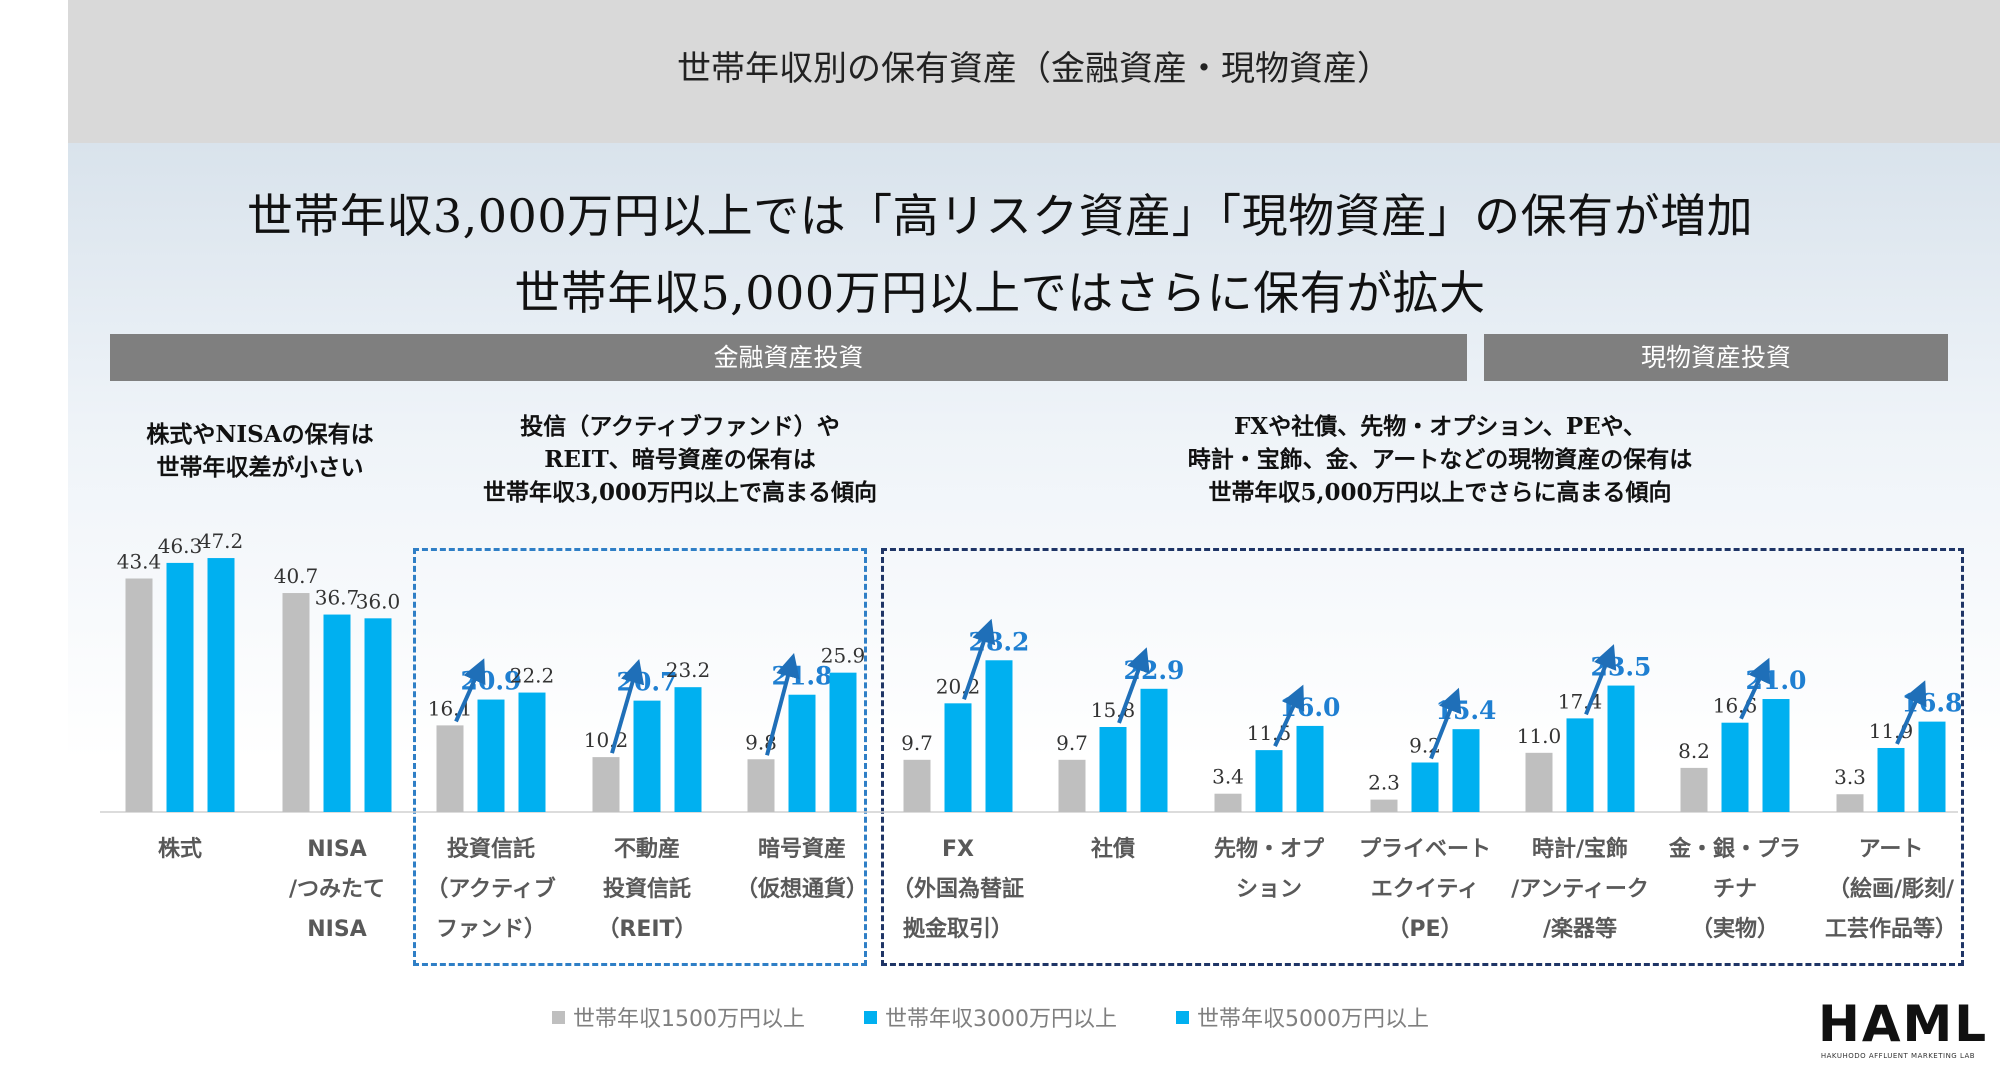 The image size is (2000, 1077). I want to click on headline-line-2: 世帯年収5,000万円以上ではさらに保有が拡大, so click(1000, 293).